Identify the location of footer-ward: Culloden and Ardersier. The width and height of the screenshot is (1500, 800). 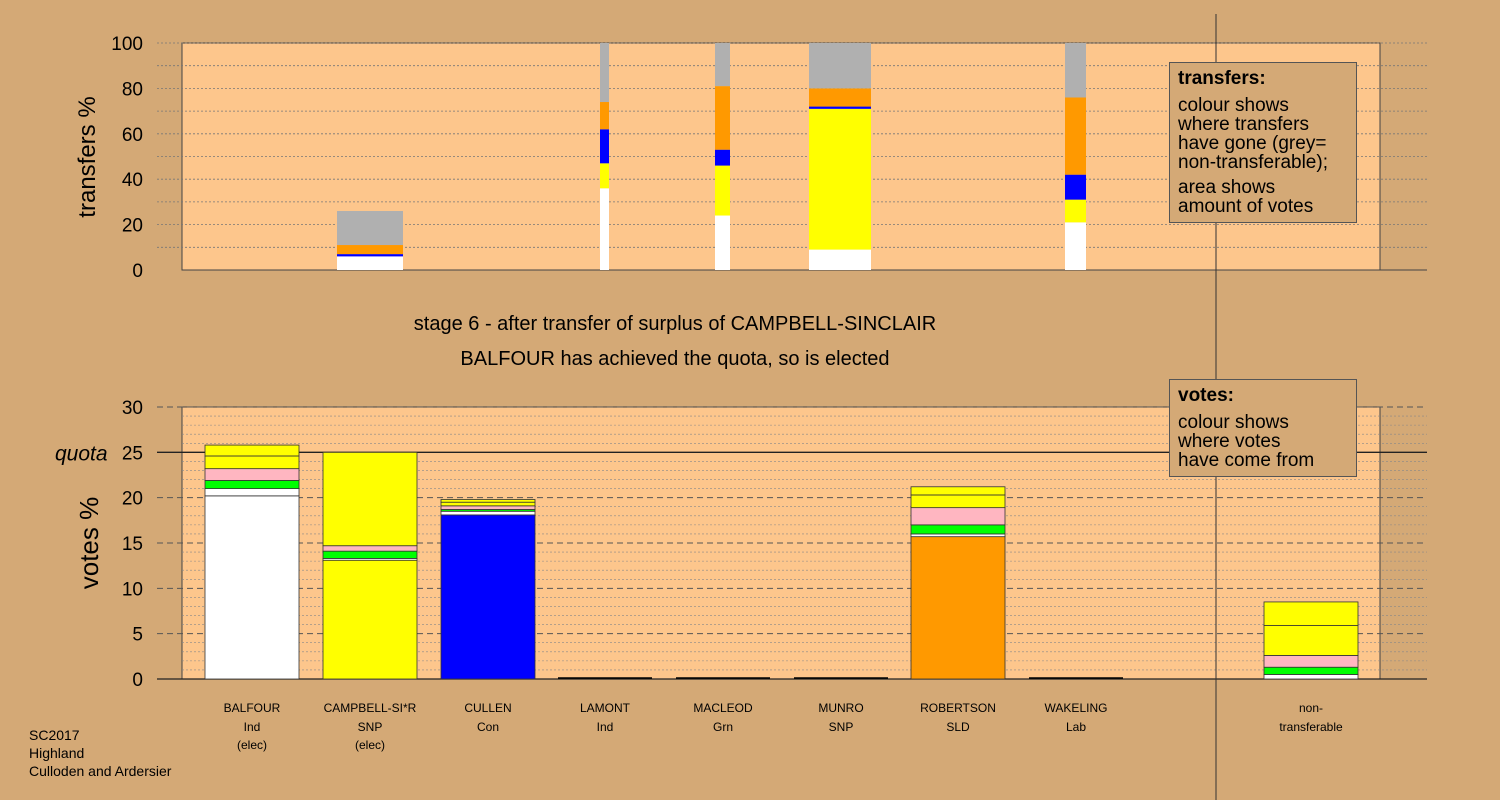
(100, 771).